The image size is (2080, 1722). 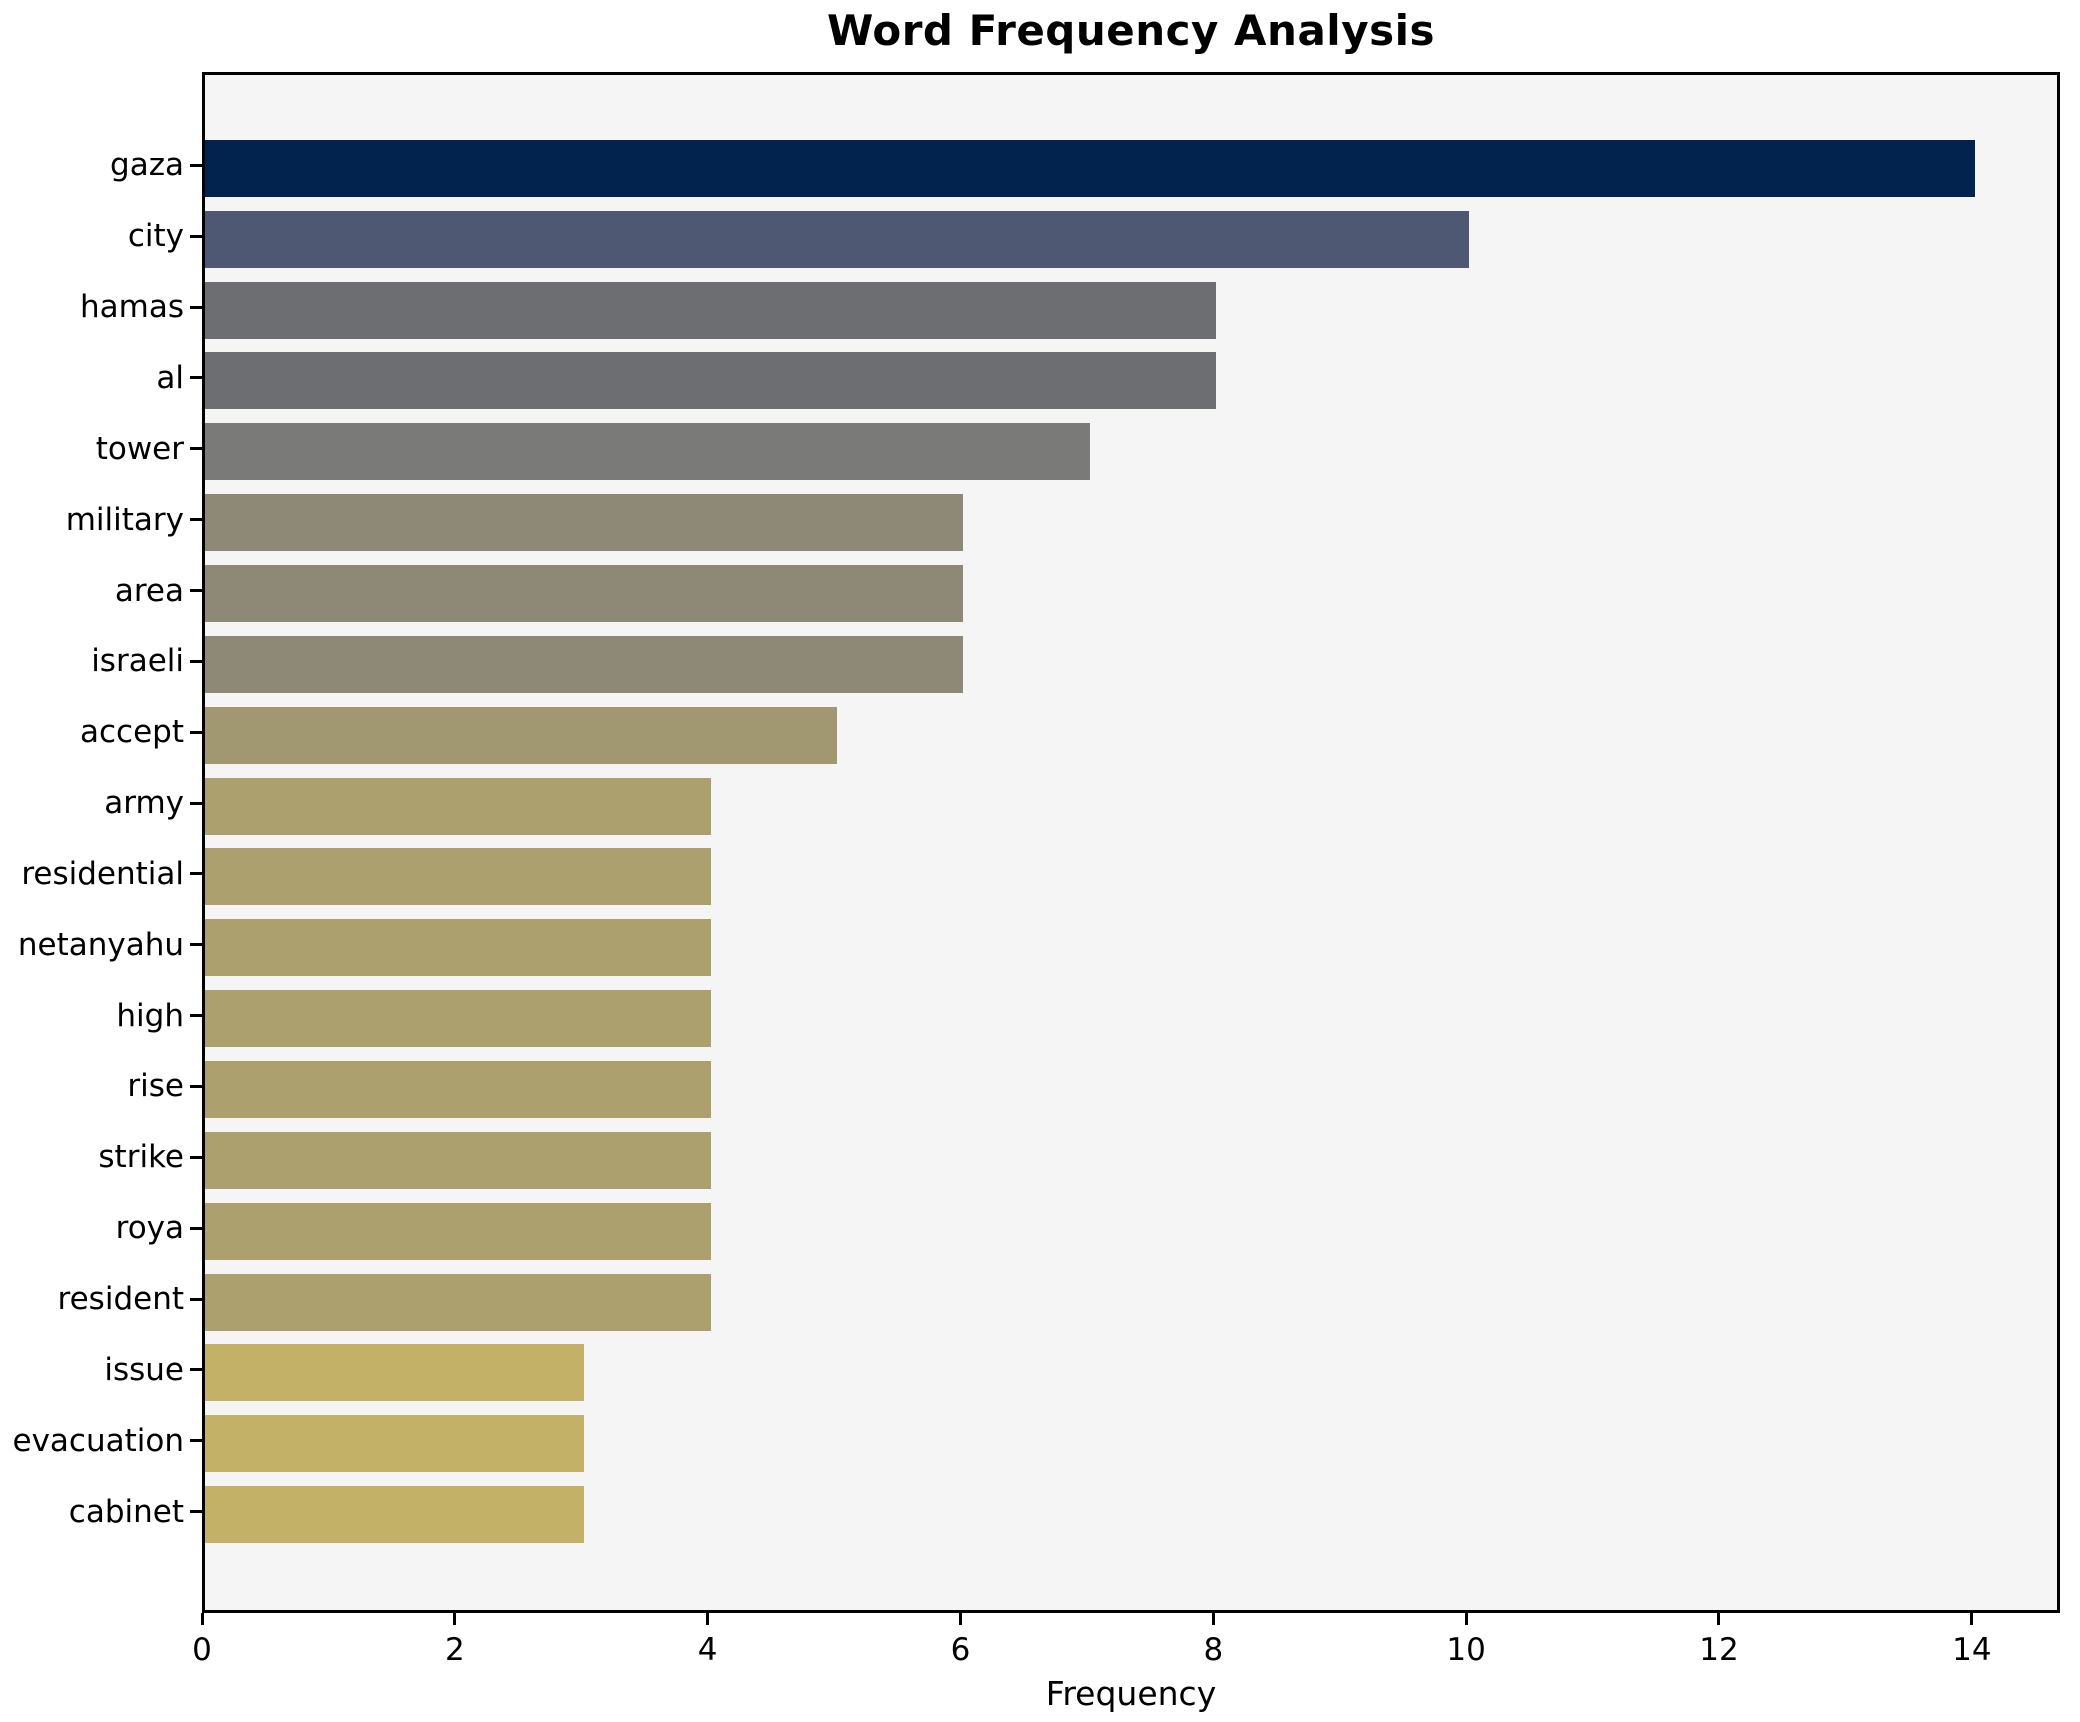 What do you see at coordinates (155, 1086) in the screenshot?
I see `y-tick-label-rise: rise` at bounding box center [155, 1086].